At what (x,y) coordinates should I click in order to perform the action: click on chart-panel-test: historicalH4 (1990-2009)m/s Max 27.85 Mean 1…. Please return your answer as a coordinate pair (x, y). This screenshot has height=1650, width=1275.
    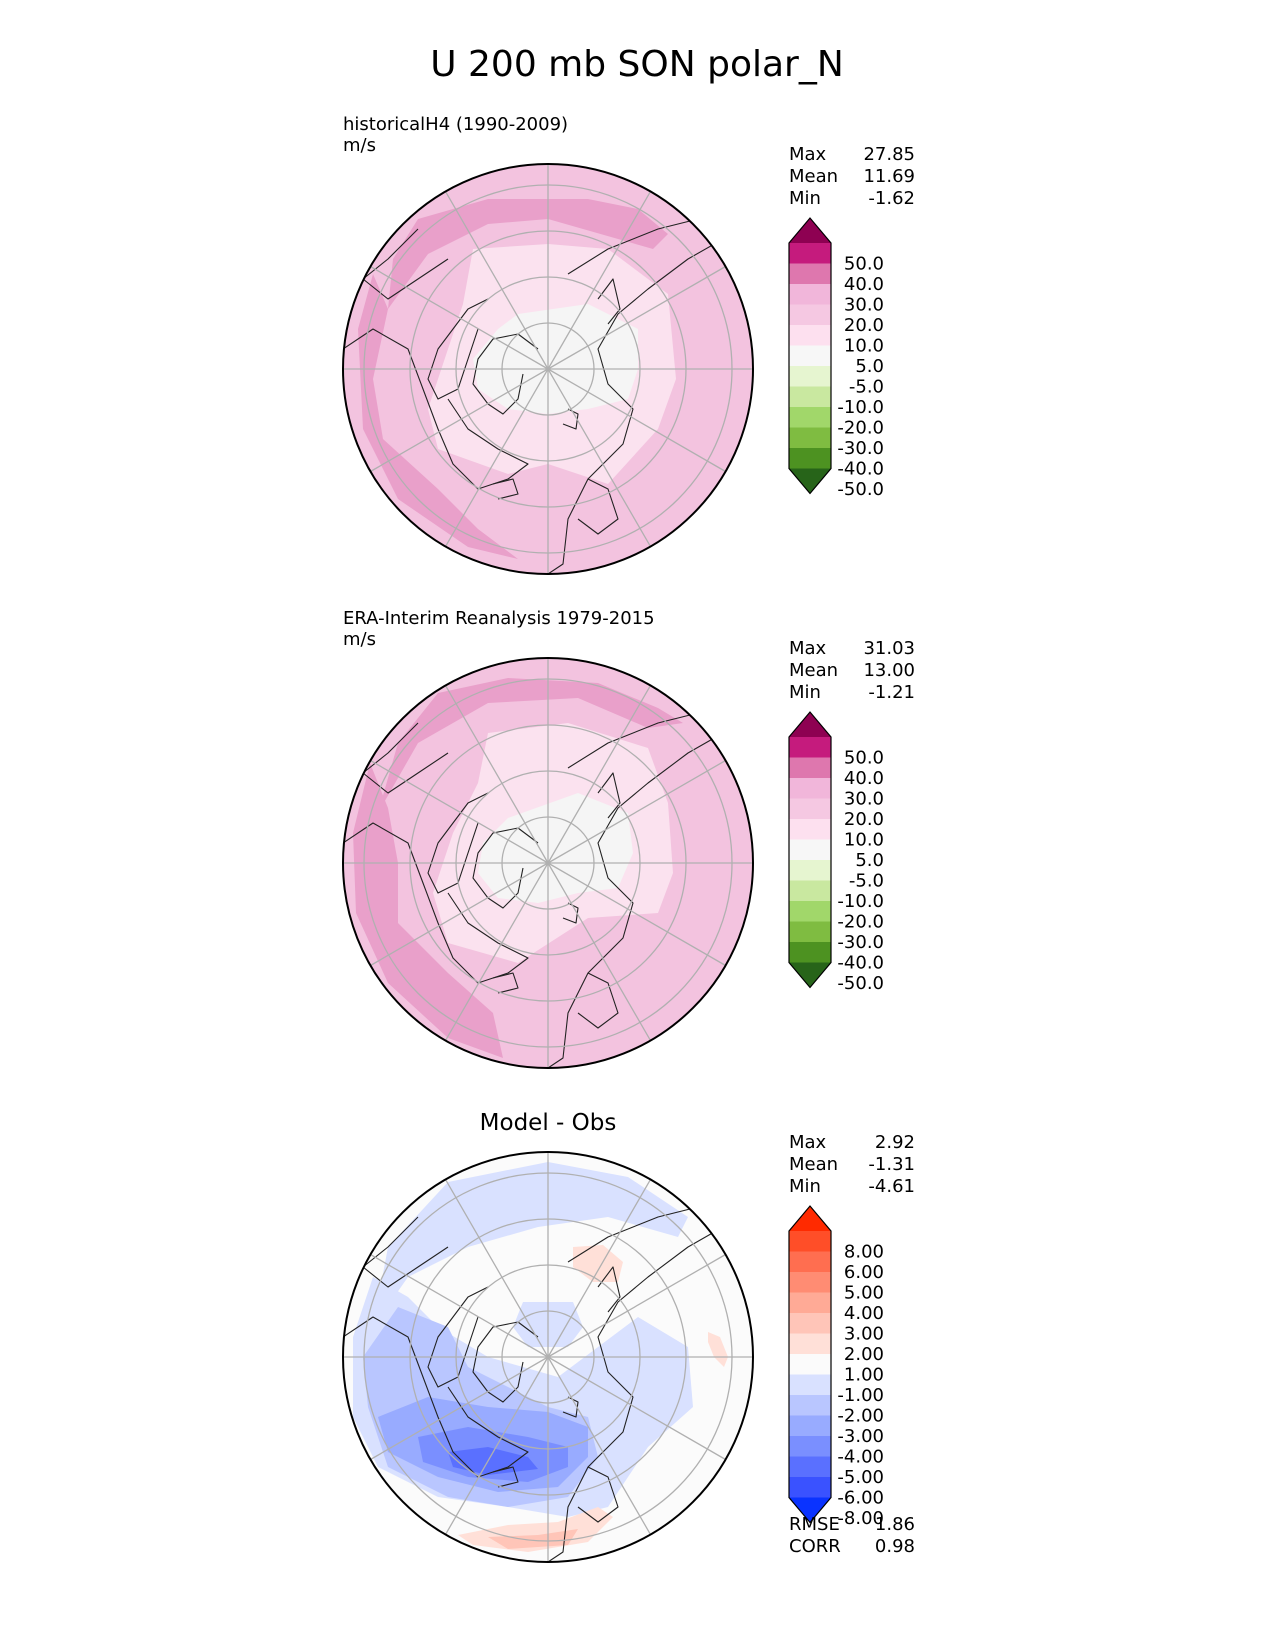
    Looking at the image, I should click on (628, 344).